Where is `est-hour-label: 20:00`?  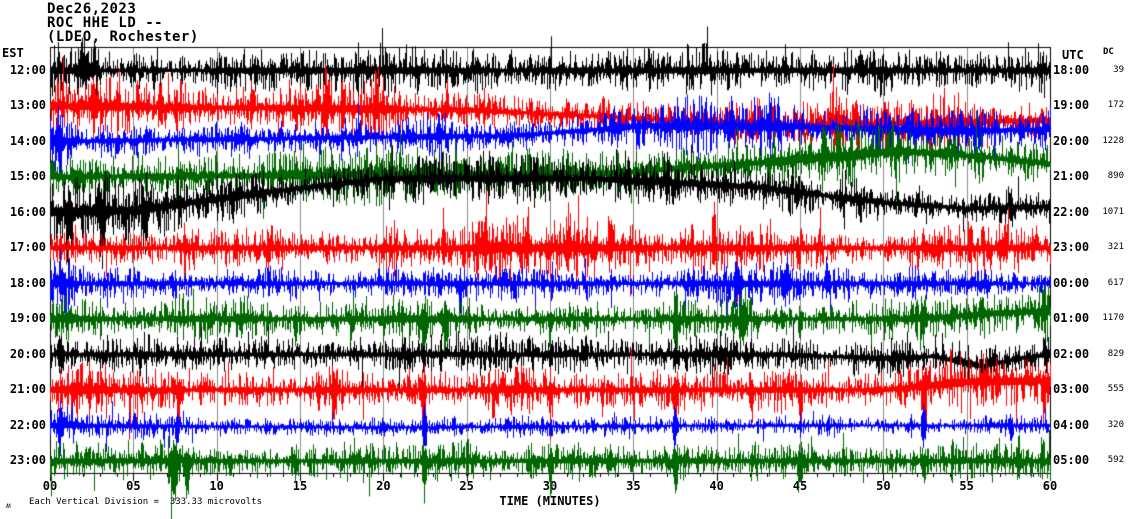
est-hour-label: 20:00 is located at coordinates (27, 353).